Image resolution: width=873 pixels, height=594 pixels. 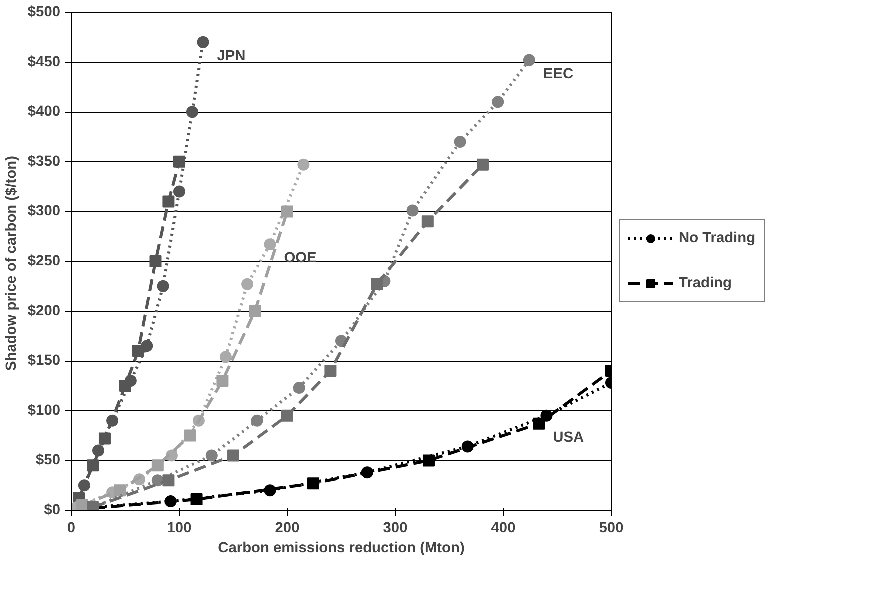 I want to click on y-tick-label: $100, so click(x=44, y=410).